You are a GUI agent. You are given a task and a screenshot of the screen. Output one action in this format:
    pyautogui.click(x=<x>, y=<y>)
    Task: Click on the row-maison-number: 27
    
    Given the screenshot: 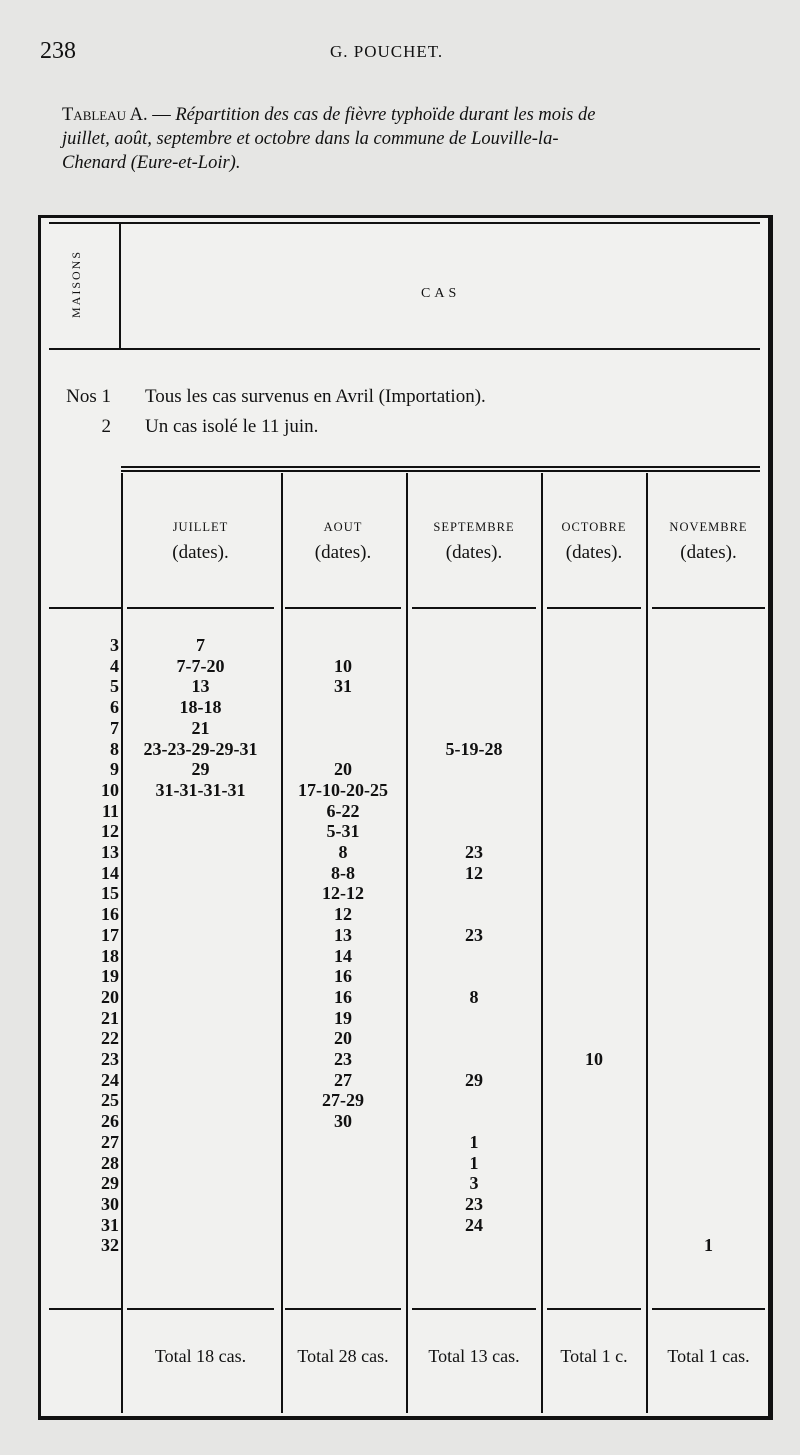 What is the action you would take?
    pyautogui.click(x=110, y=1141)
    